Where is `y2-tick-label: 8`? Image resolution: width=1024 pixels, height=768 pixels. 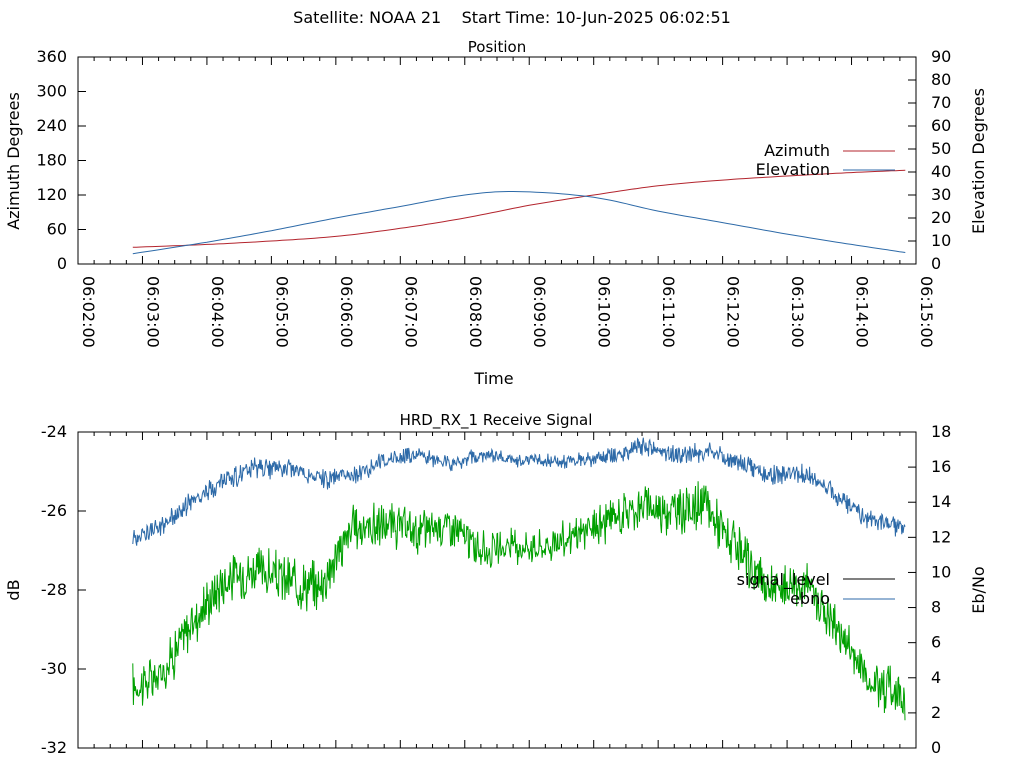
y2-tick-label: 8 is located at coordinates (936, 607).